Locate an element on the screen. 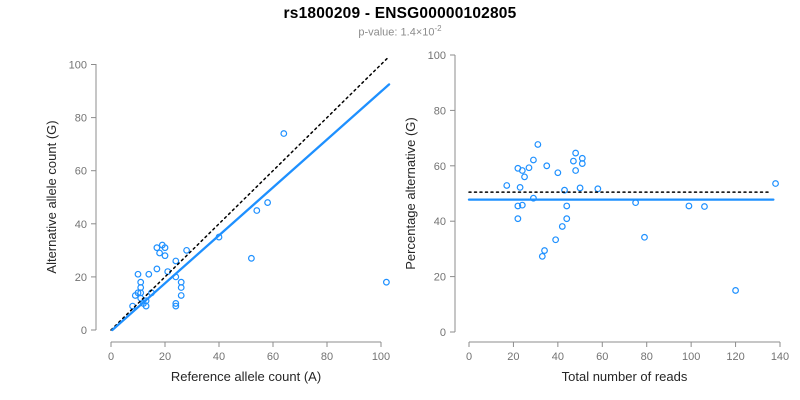 The image size is (800, 400). x-tick-label: 120 is located at coordinates (735, 357).